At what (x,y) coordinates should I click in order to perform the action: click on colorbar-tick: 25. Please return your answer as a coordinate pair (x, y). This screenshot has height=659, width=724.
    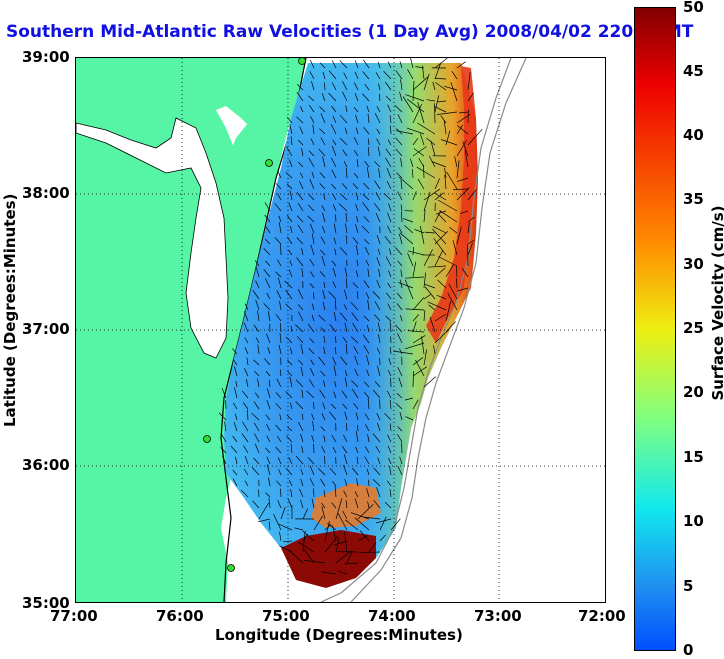
    Looking at the image, I should click on (693, 328).